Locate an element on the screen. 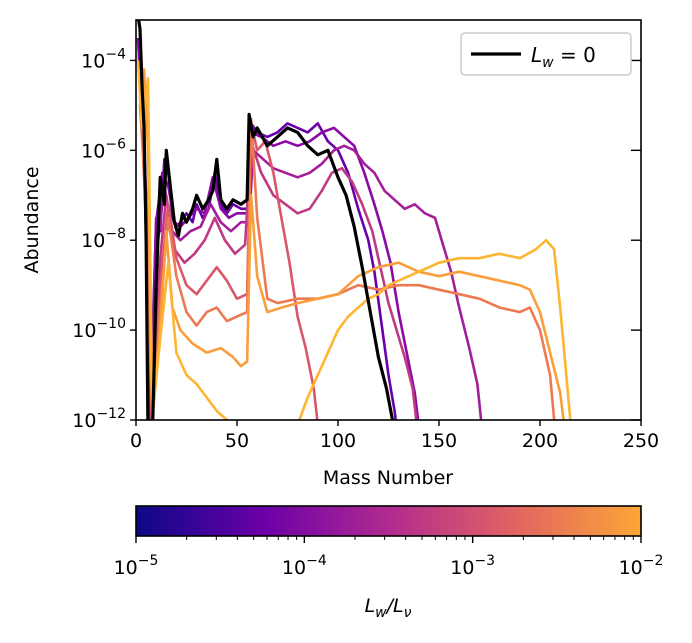 This screenshot has width=692, height=643. x-axis: 0 50 100 150 200 250 is located at coordinates (394, 436).